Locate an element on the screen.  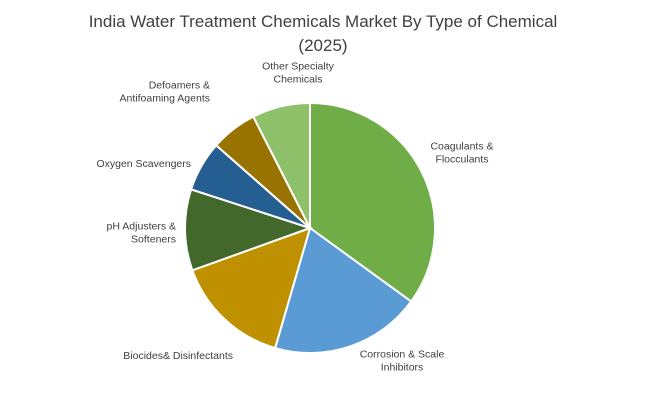
pie-slice-biocides-disinfectants is located at coordinates (251, 288).